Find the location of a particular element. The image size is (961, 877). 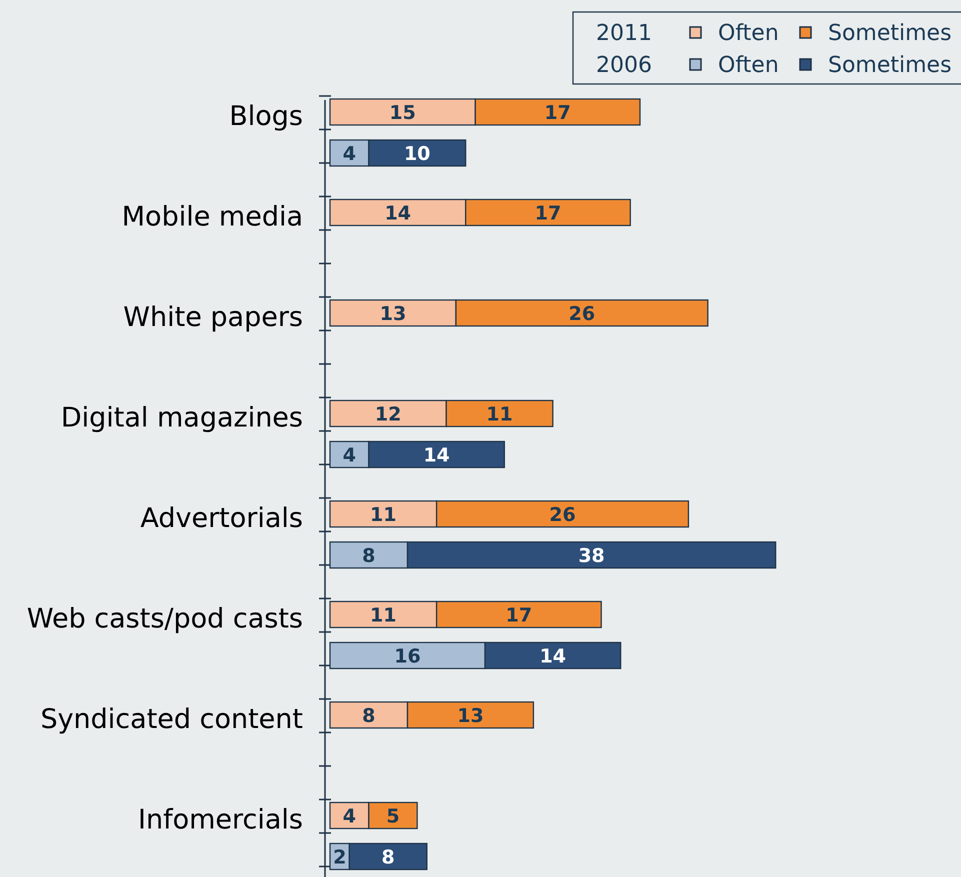

y-tick-label: Web casts/pod casts is located at coordinates (164, 619).